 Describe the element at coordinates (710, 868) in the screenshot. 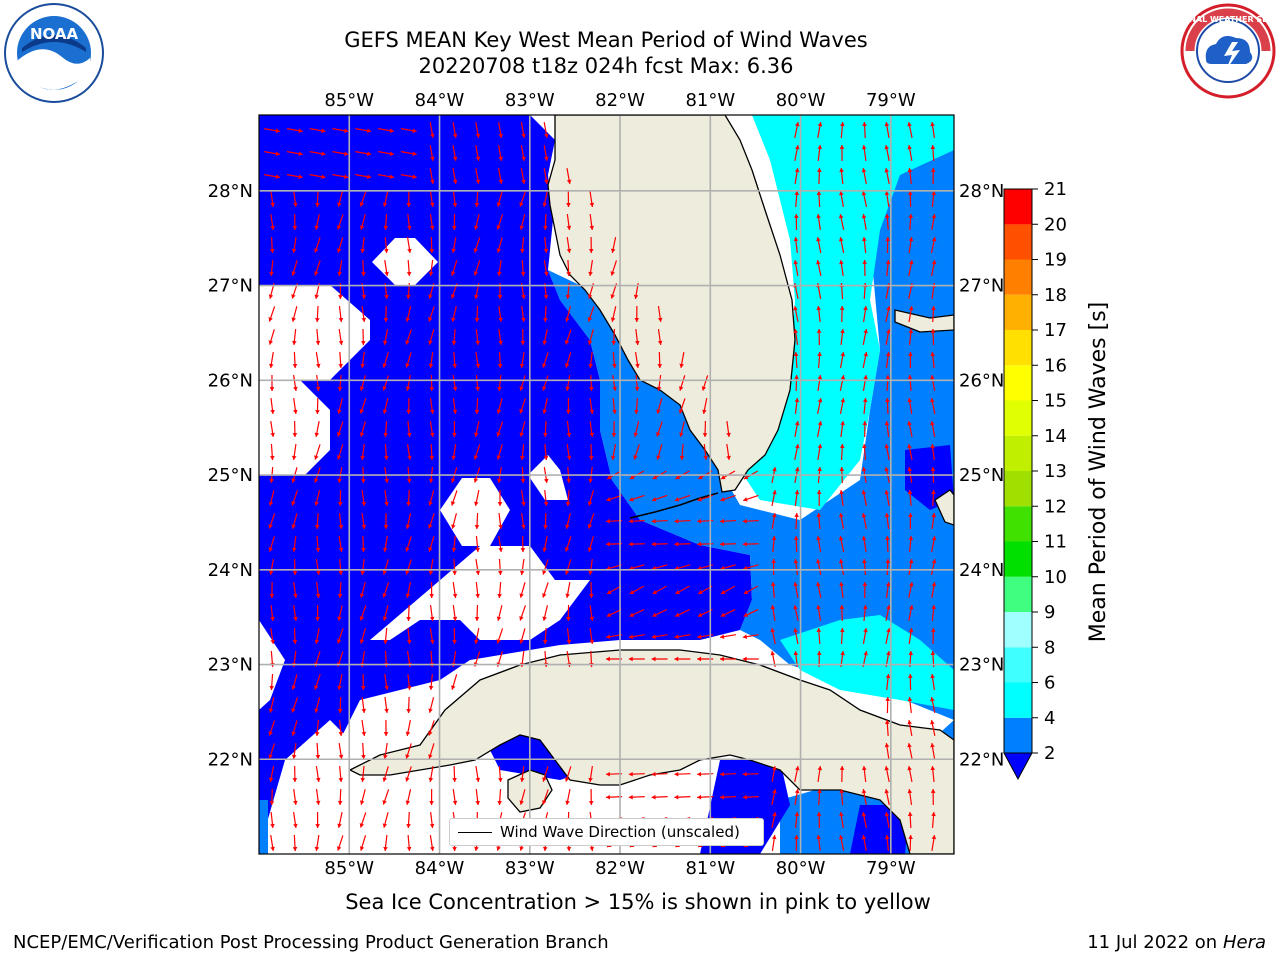

I see `lon-label-bottom: 81°W` at that location.